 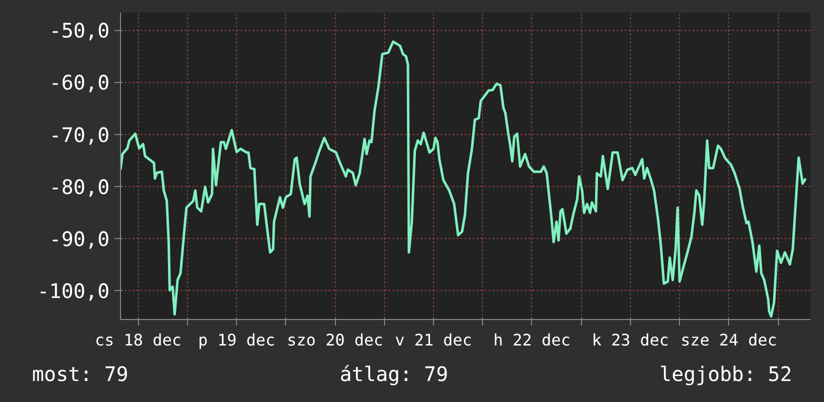 I want to click on x-tick-label: cs 18 dec, so click(x=138, y=340).